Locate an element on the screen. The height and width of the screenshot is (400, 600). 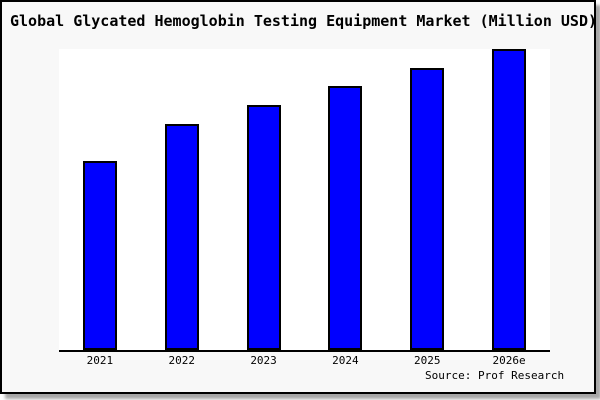
x-tick-label-2025: 2025 is located at coordinates (427, 360).